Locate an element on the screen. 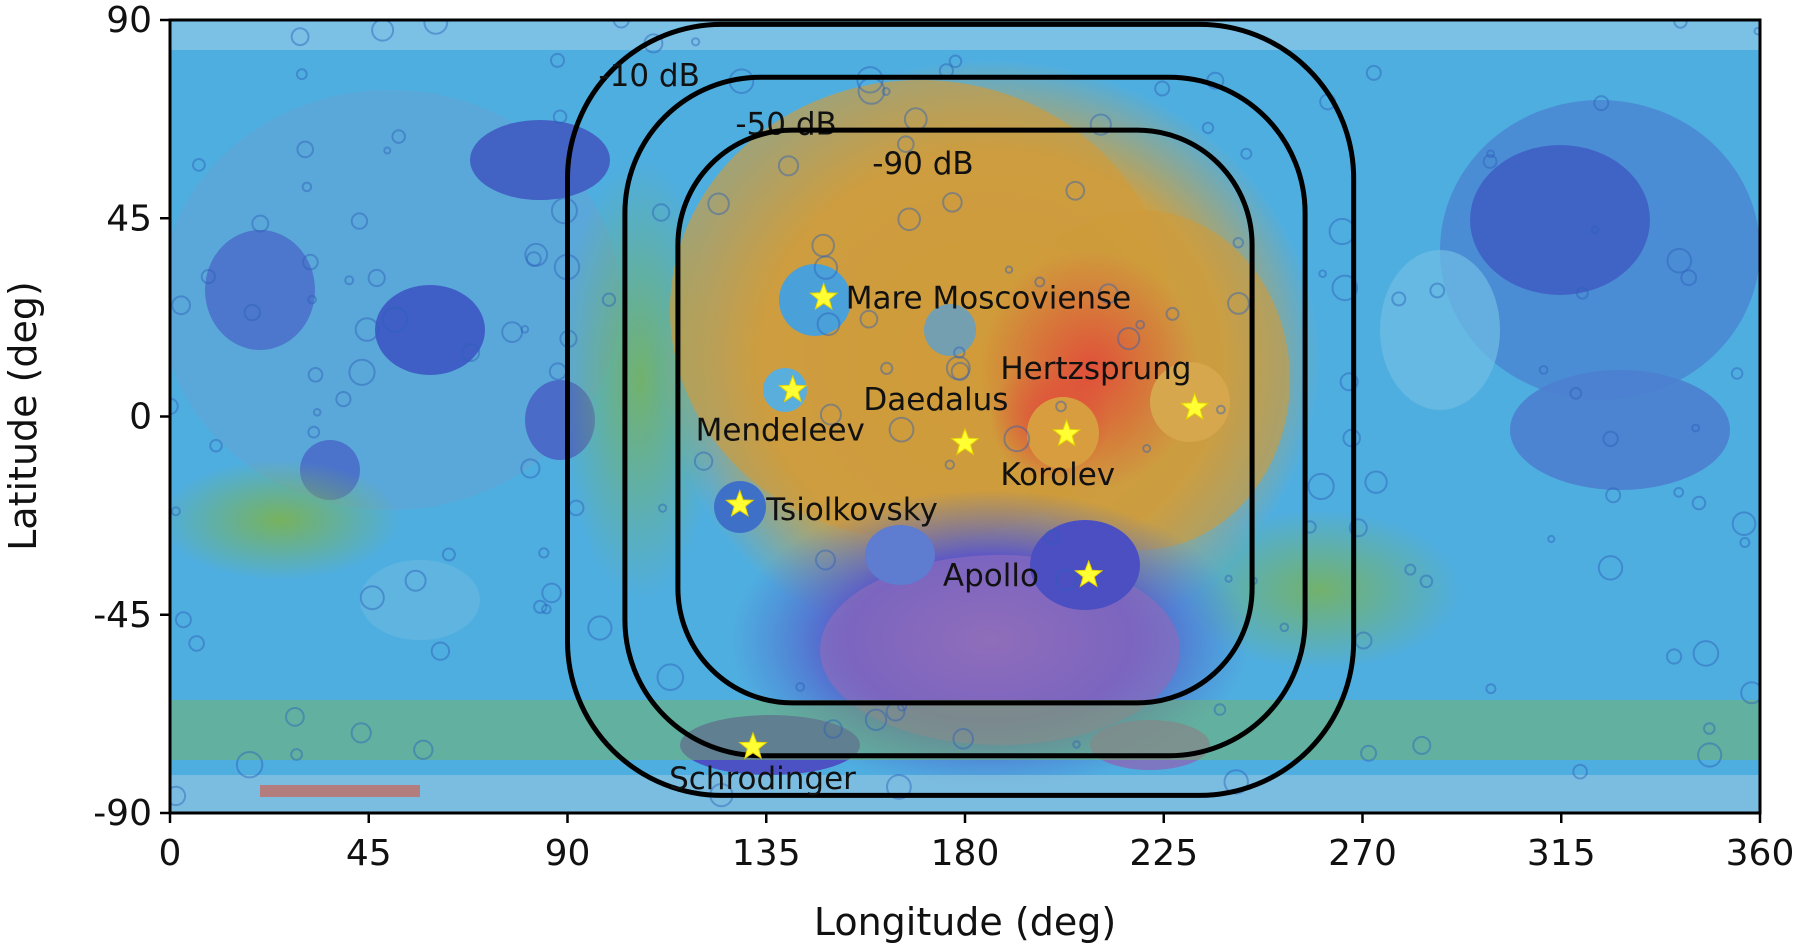  site-label: Mare Moscoviense is located at coordinates (989, 299).